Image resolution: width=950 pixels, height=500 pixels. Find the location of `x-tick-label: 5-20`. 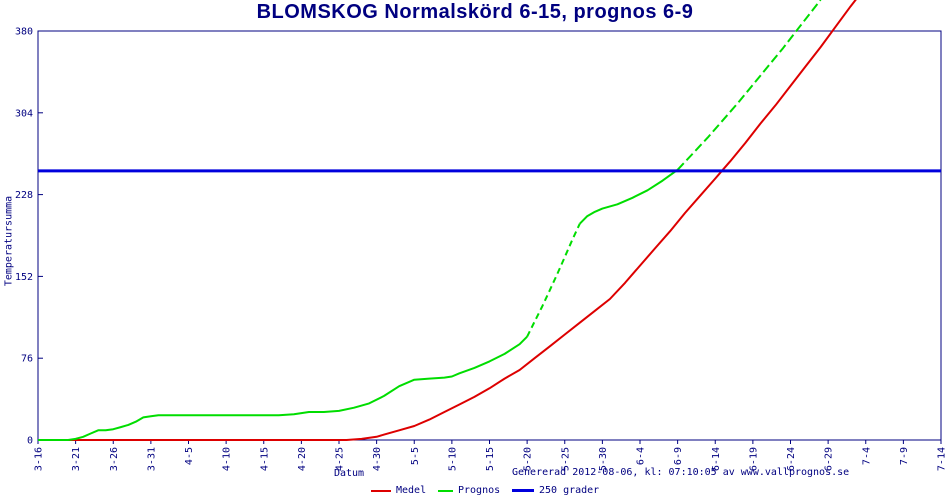

x-tick-label: 5-20 is located at coordinates (528, 459).